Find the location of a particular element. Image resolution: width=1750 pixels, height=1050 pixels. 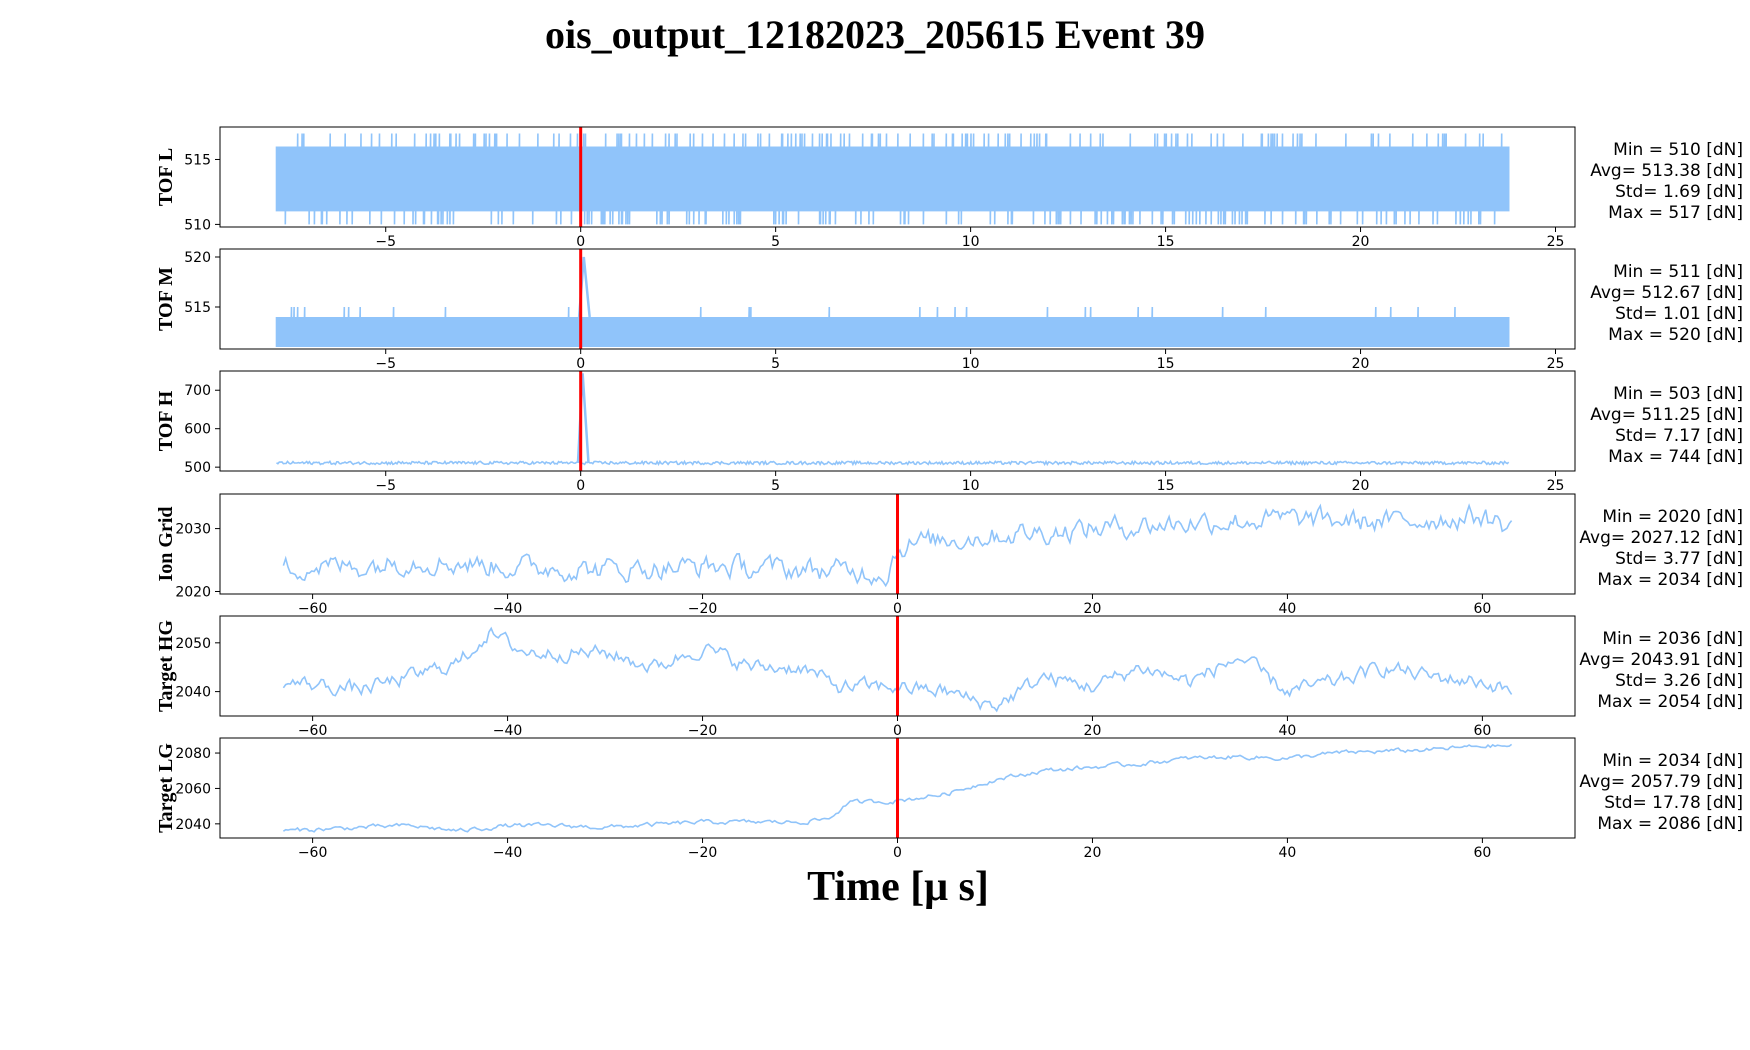

x-tick-label-ion-grid: 40 is located at coordinates (1288, 609).